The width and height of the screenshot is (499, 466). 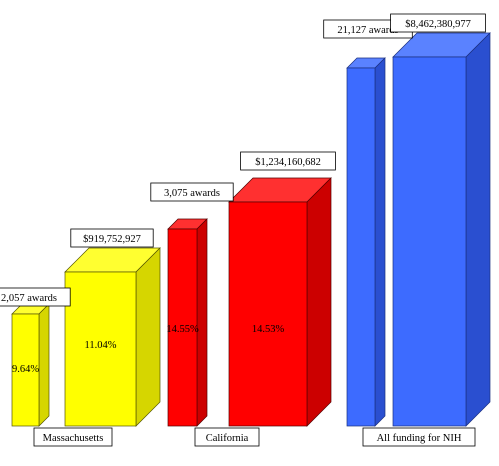 I want to click on label-funding-0-box, so click(x=112, y=238).